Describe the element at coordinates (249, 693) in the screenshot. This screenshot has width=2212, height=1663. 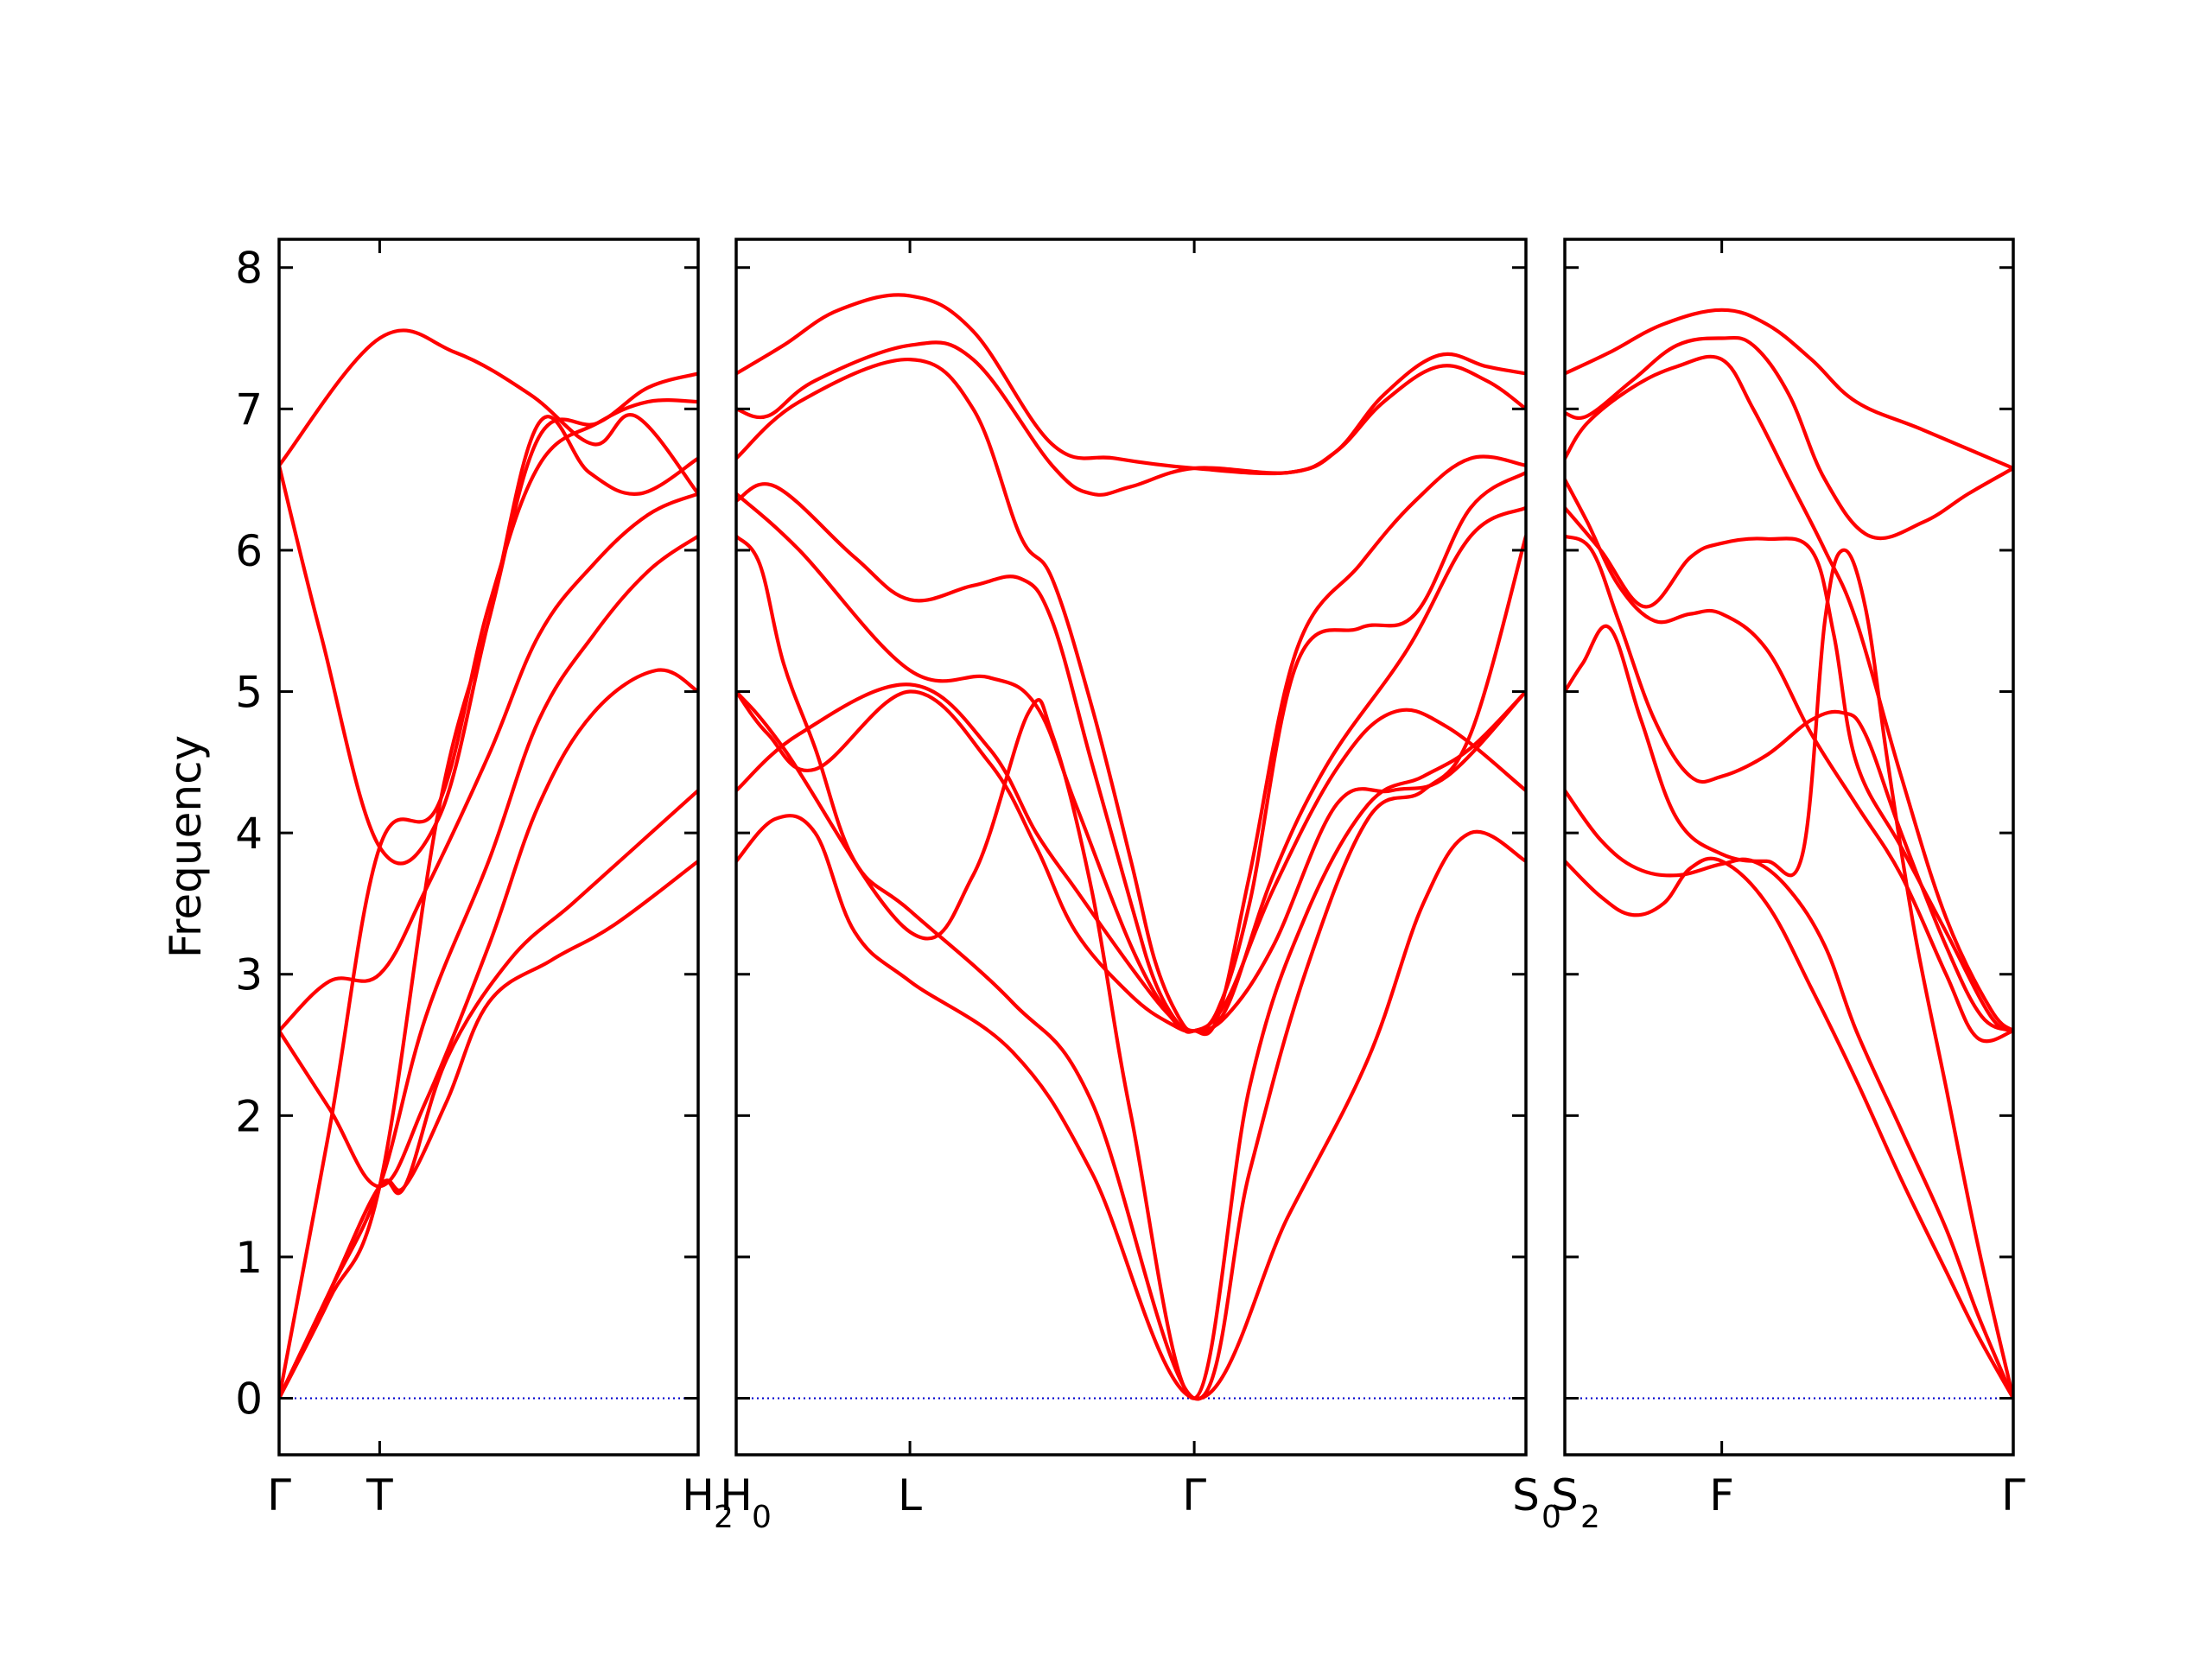
I see `y-tick-label: 5` at that location.